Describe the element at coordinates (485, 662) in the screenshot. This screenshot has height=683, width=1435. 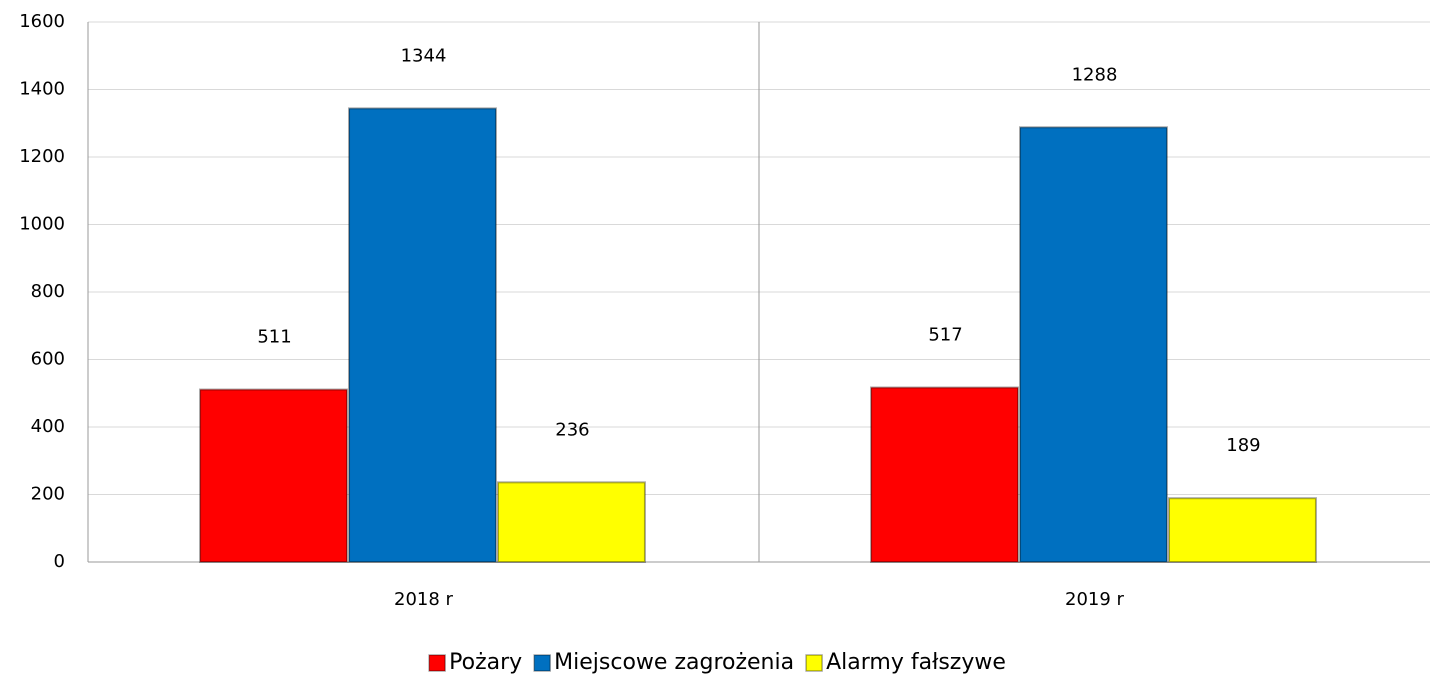
I see `legend-label: Pożary` at that location.